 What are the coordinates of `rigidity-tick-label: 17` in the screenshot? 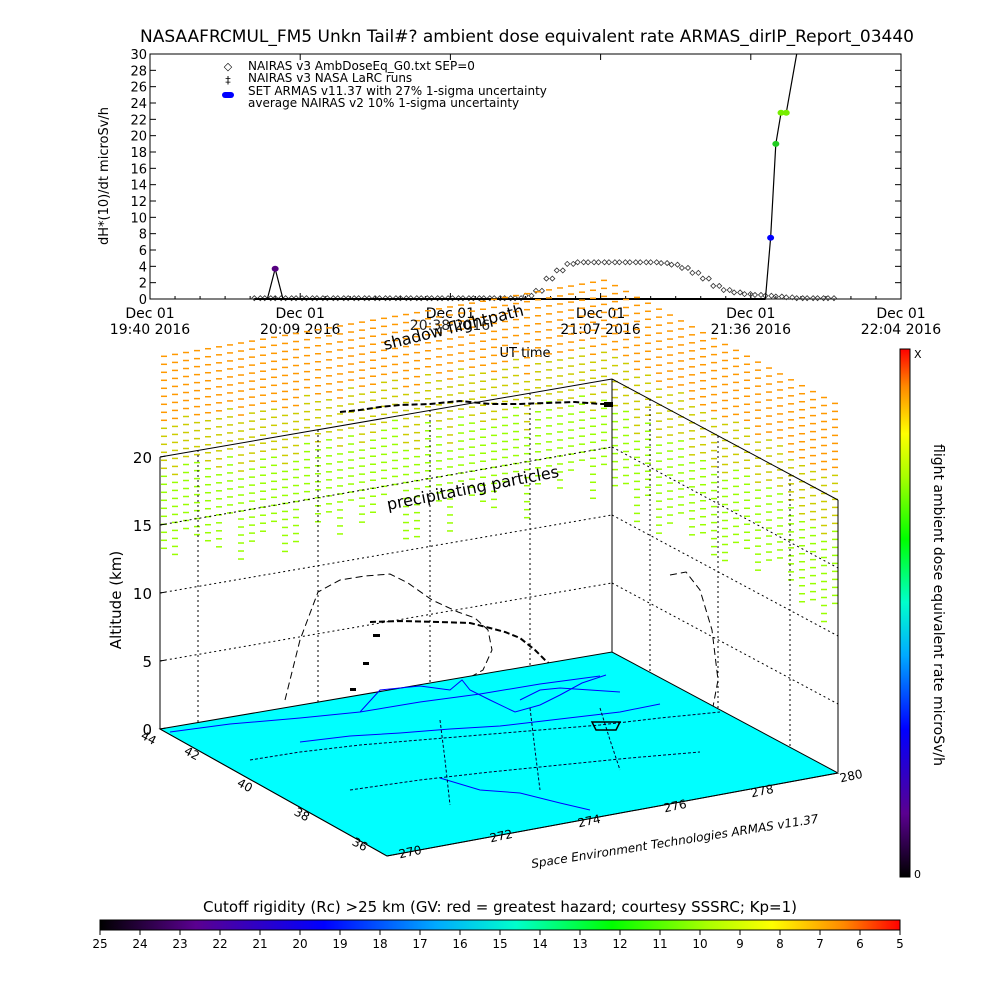 It's located at (419, 944).